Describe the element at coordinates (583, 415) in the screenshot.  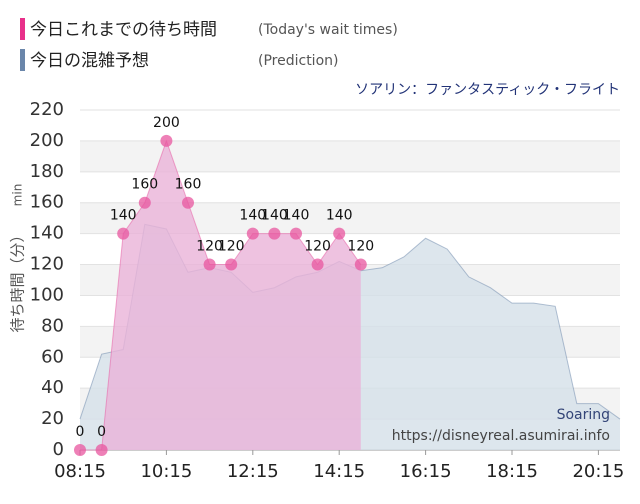
I see `watermark: Soaring` at that location.